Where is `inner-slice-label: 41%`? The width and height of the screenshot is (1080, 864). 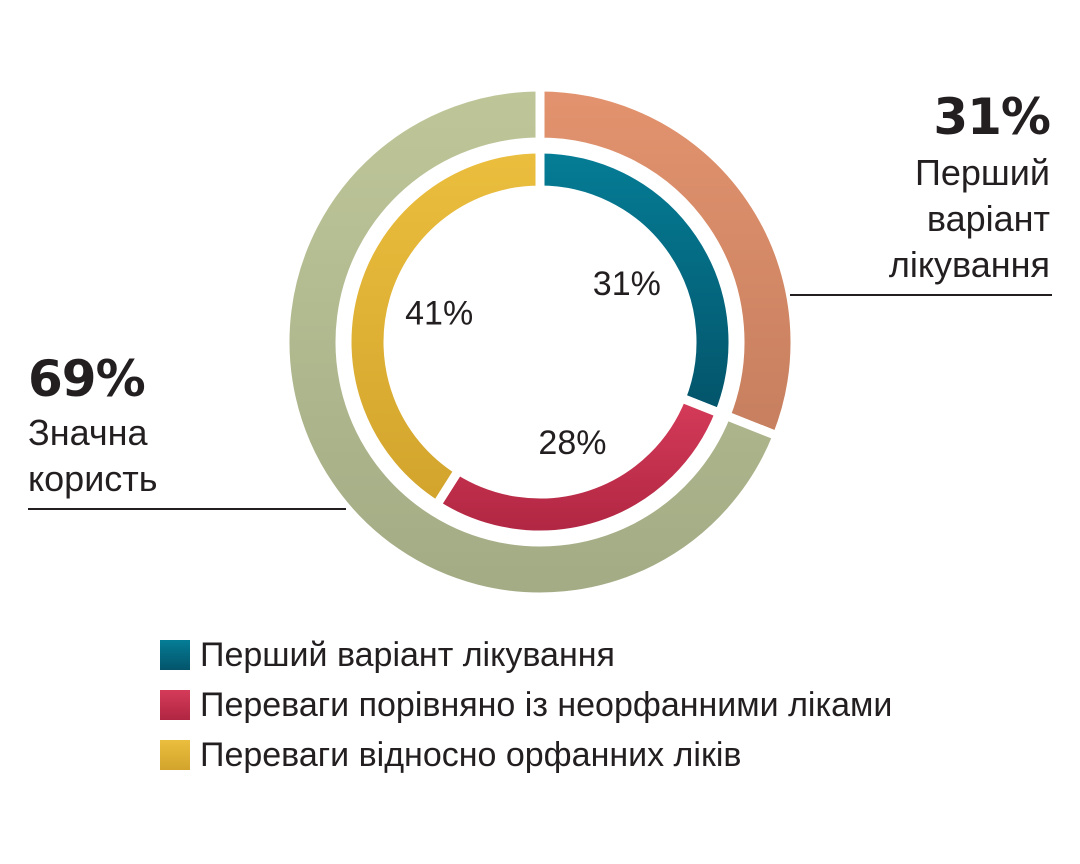
inner-slice-label: 41% is located at coordinates (439, 314).